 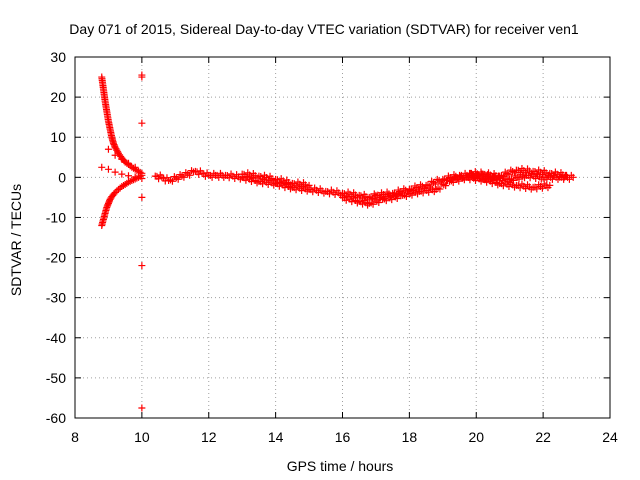 What do you see at coordinates (476, 437) in the screenshot?
I see `x-tick-label: 20` at bounding box center [476, 437].